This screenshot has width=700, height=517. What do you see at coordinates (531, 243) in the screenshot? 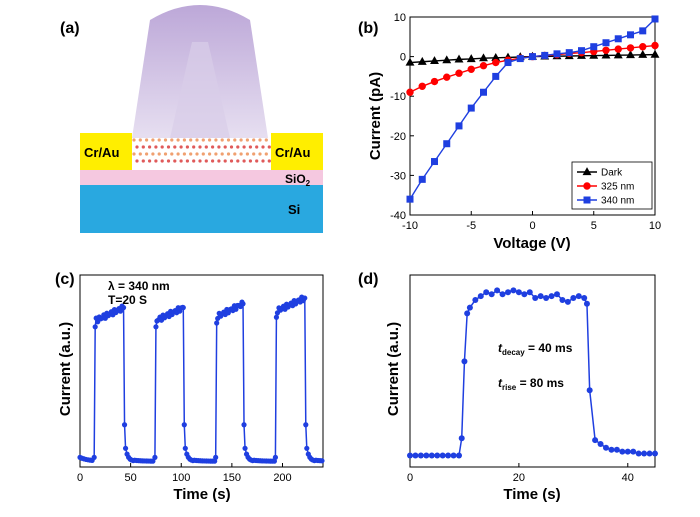
I see `iv-chart-xlabel: Voltage (V)` at bounding box center [531, 243].